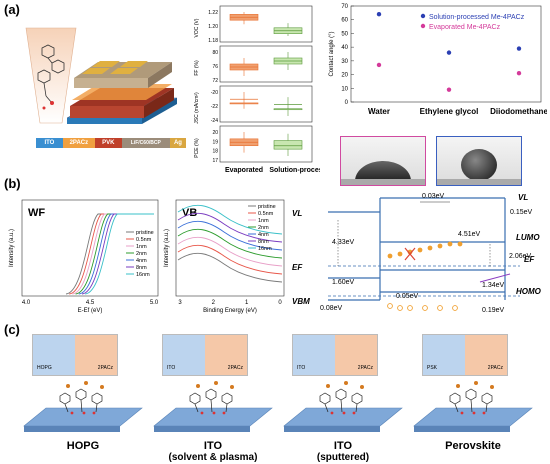  What do you see at coordinates (343, 457) in the screenshot?
I see `scheme-caption2: (sputtered)` at bounding box center [343, 457].